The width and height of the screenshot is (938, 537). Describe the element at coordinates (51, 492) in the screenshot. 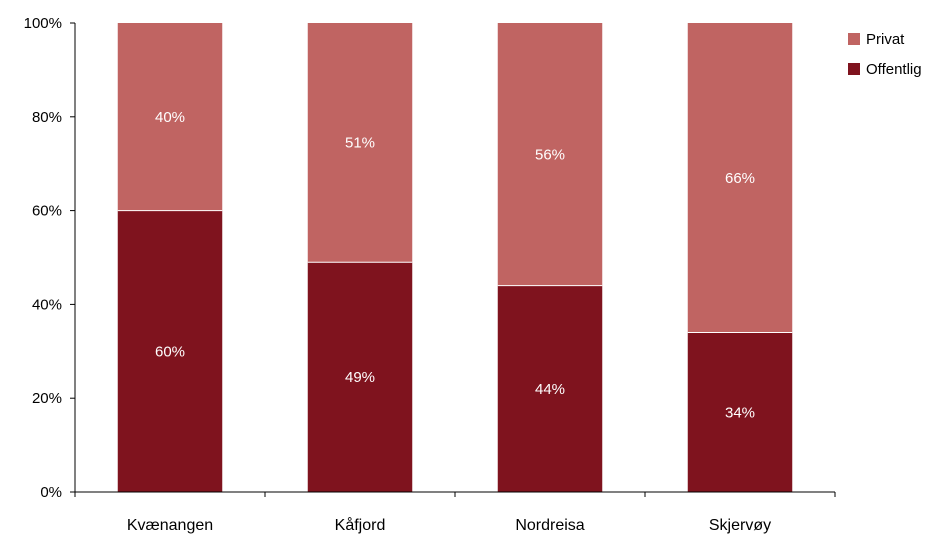

I see `y-tick-label: 0%` at that location.